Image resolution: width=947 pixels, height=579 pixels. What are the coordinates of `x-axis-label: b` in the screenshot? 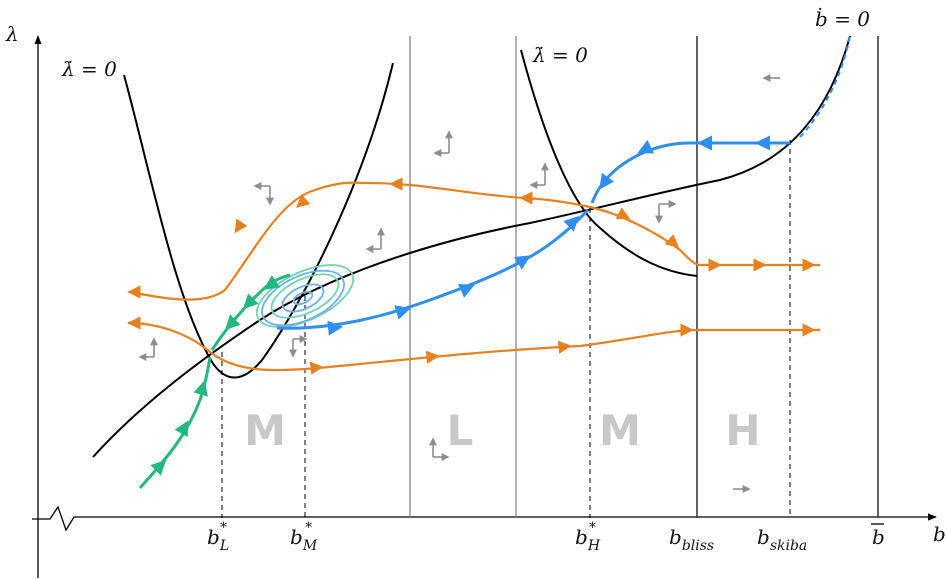 It's located at (939, 534).